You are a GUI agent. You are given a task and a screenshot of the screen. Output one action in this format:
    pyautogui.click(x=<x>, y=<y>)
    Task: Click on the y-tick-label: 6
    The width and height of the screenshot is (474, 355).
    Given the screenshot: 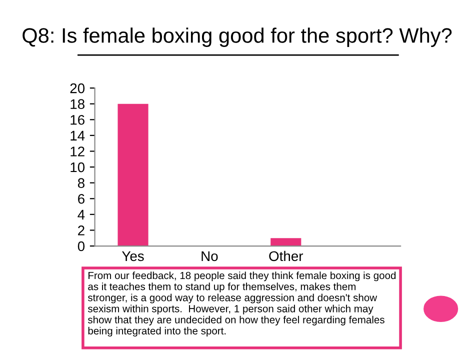 What is the action you would take?
    pyautogui.click(x=81, y=199)
    